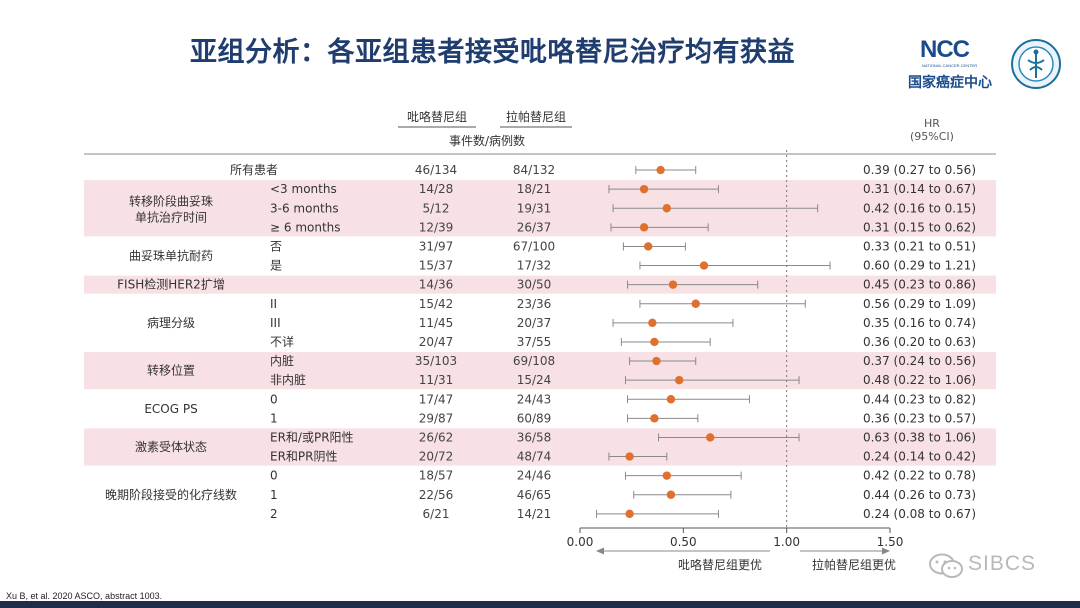 Image resolution: width=1080 pixels, height=608 pixels. Describe the element at coordinates (534, 304) in the screenshot. I see `row-count-b: 23/36` at that location.